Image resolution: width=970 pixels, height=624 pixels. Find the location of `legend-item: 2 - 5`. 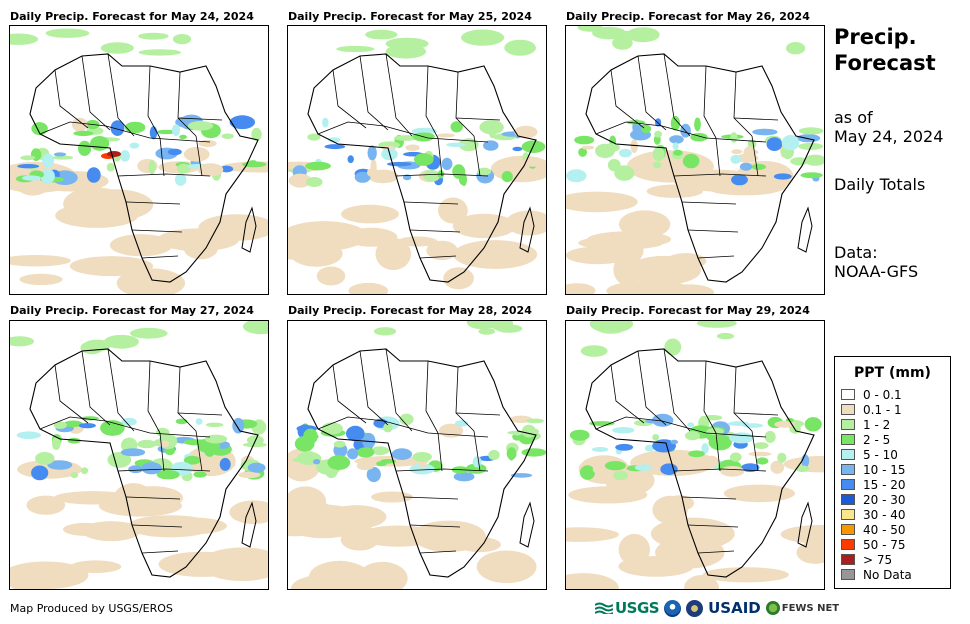

legend-item: 2 - 5 is located at coordinates (892, 439).